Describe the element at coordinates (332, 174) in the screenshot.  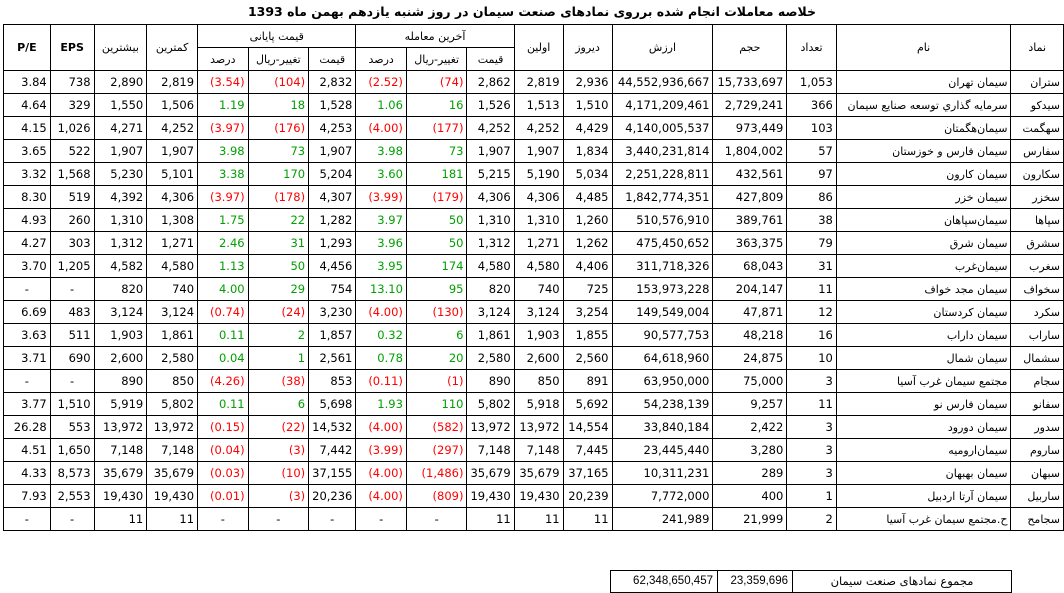
I see `cell-close-price: 5,204` at that location.